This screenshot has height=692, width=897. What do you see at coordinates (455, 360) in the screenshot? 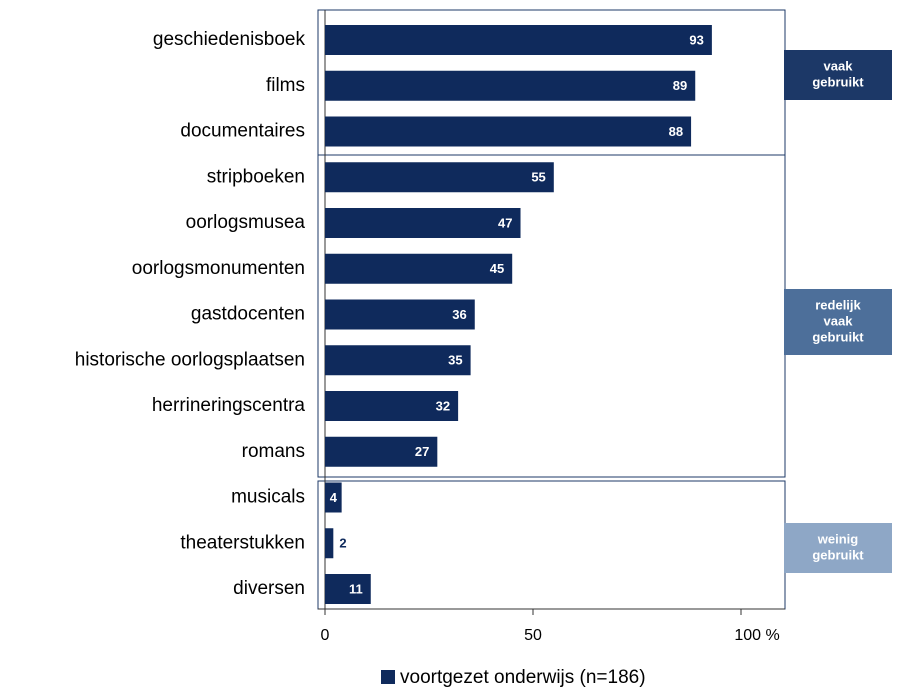
I see `value-label: 35` at bounding box center [455, 360].